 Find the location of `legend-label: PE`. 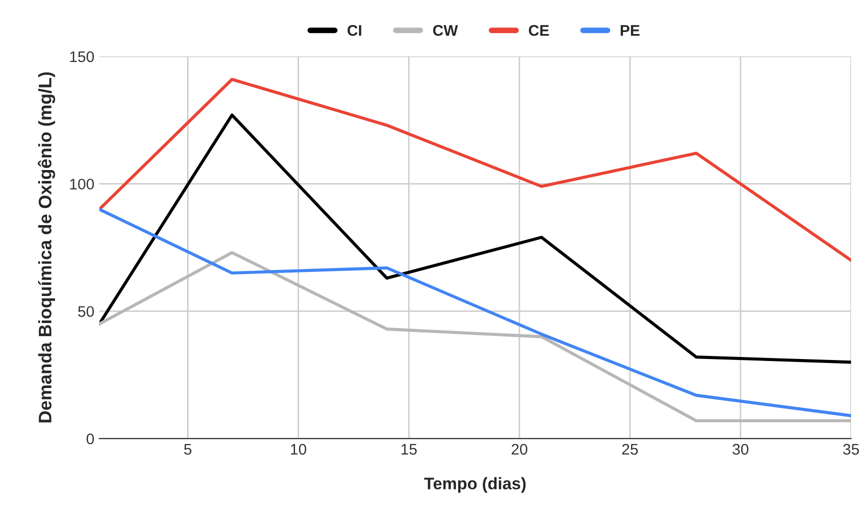

legend-label: PE is located at coordinates (630, 30).